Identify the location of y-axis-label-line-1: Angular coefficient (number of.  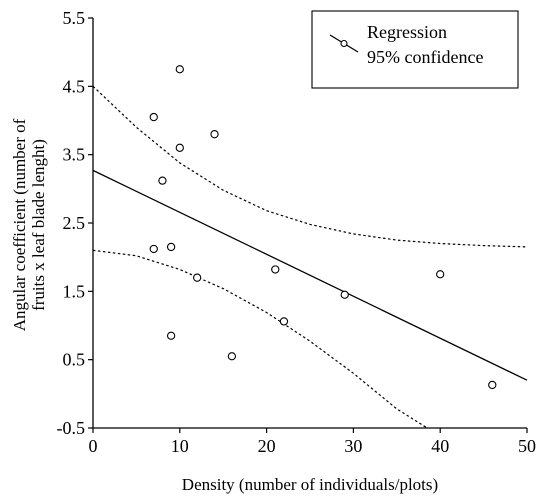
(19, 224).